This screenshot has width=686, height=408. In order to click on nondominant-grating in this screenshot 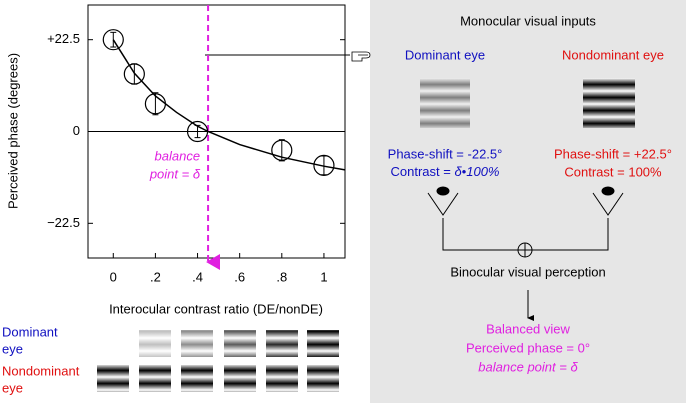, I will do `click(609, 103)`.